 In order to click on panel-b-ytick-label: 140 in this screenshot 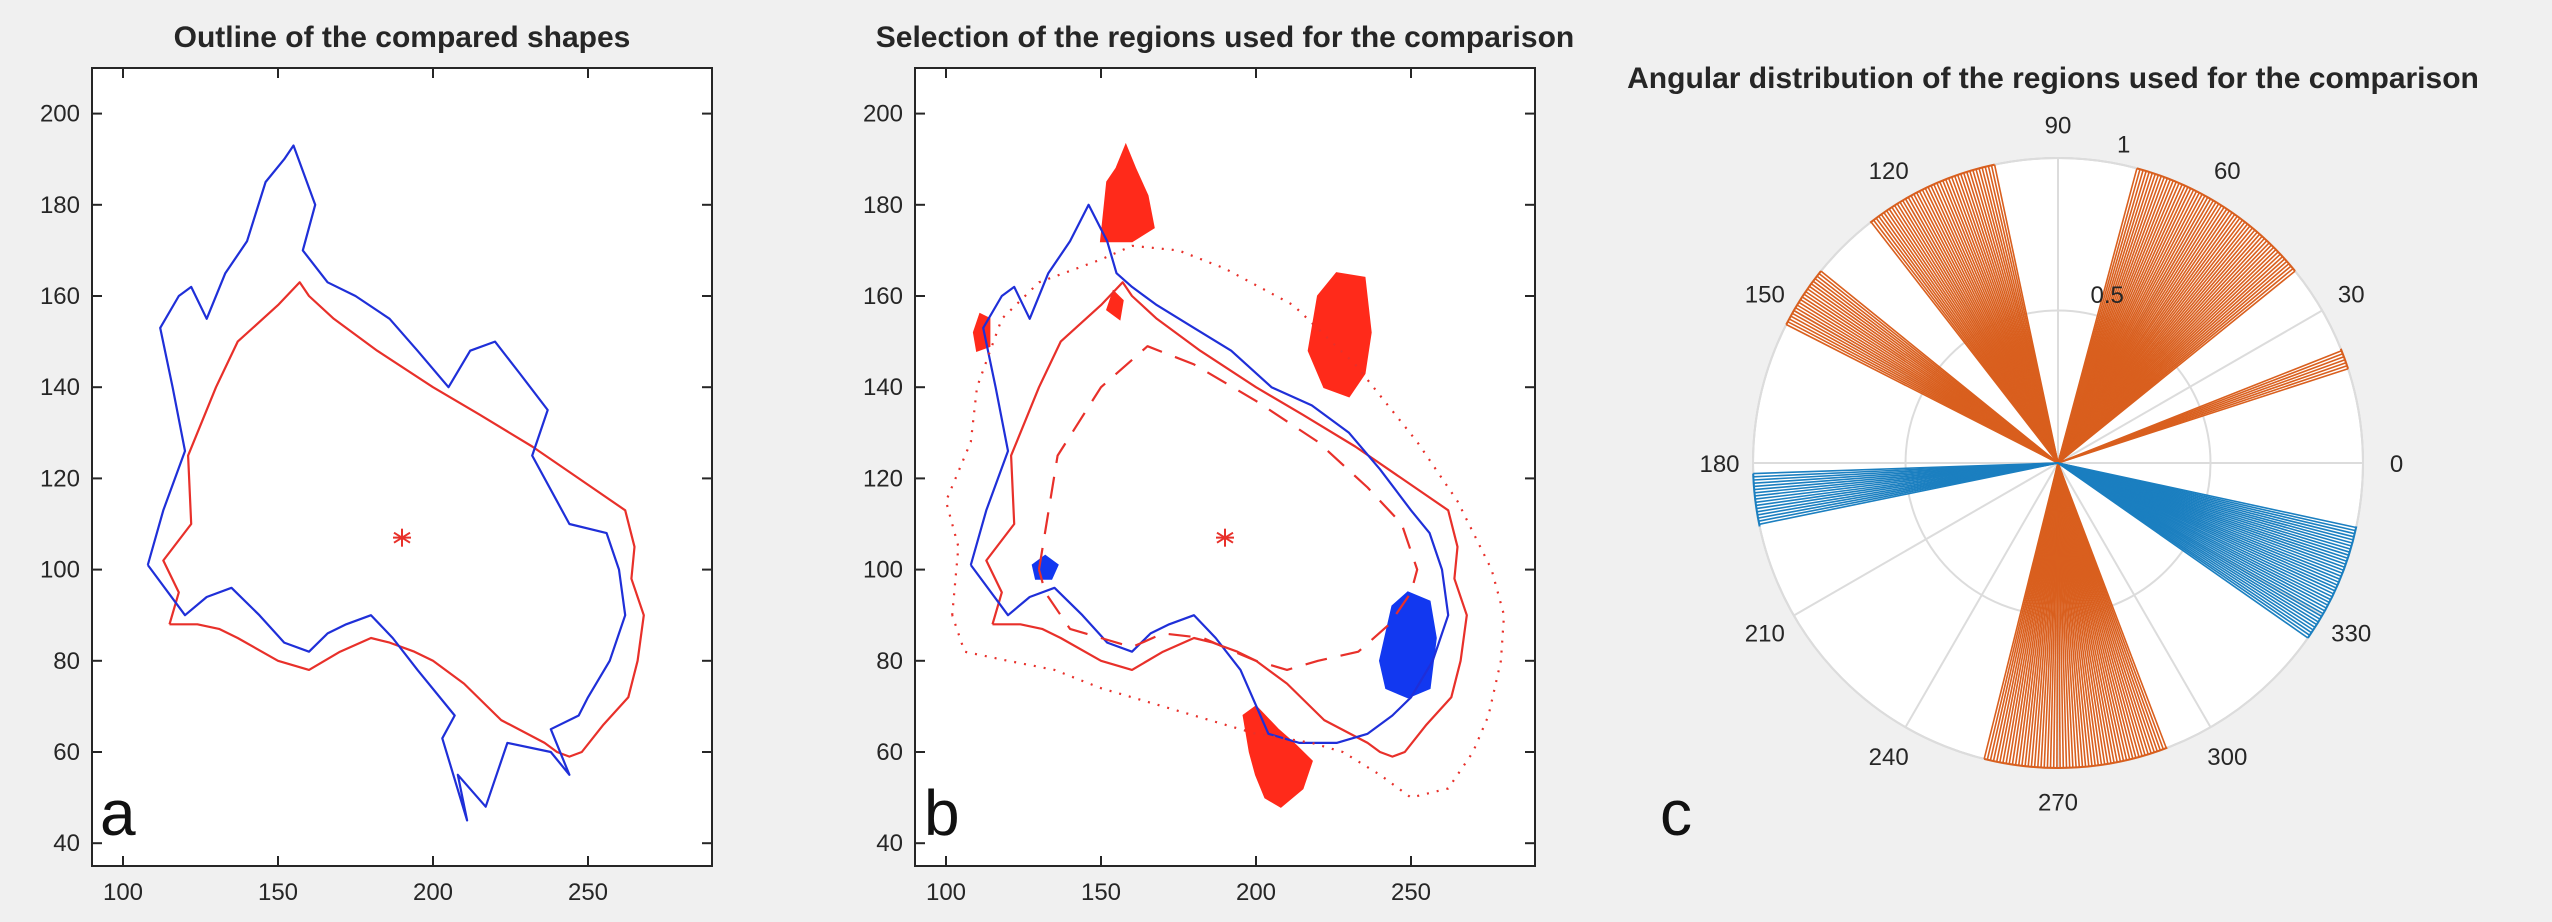, I will do `click(883, 387)`.